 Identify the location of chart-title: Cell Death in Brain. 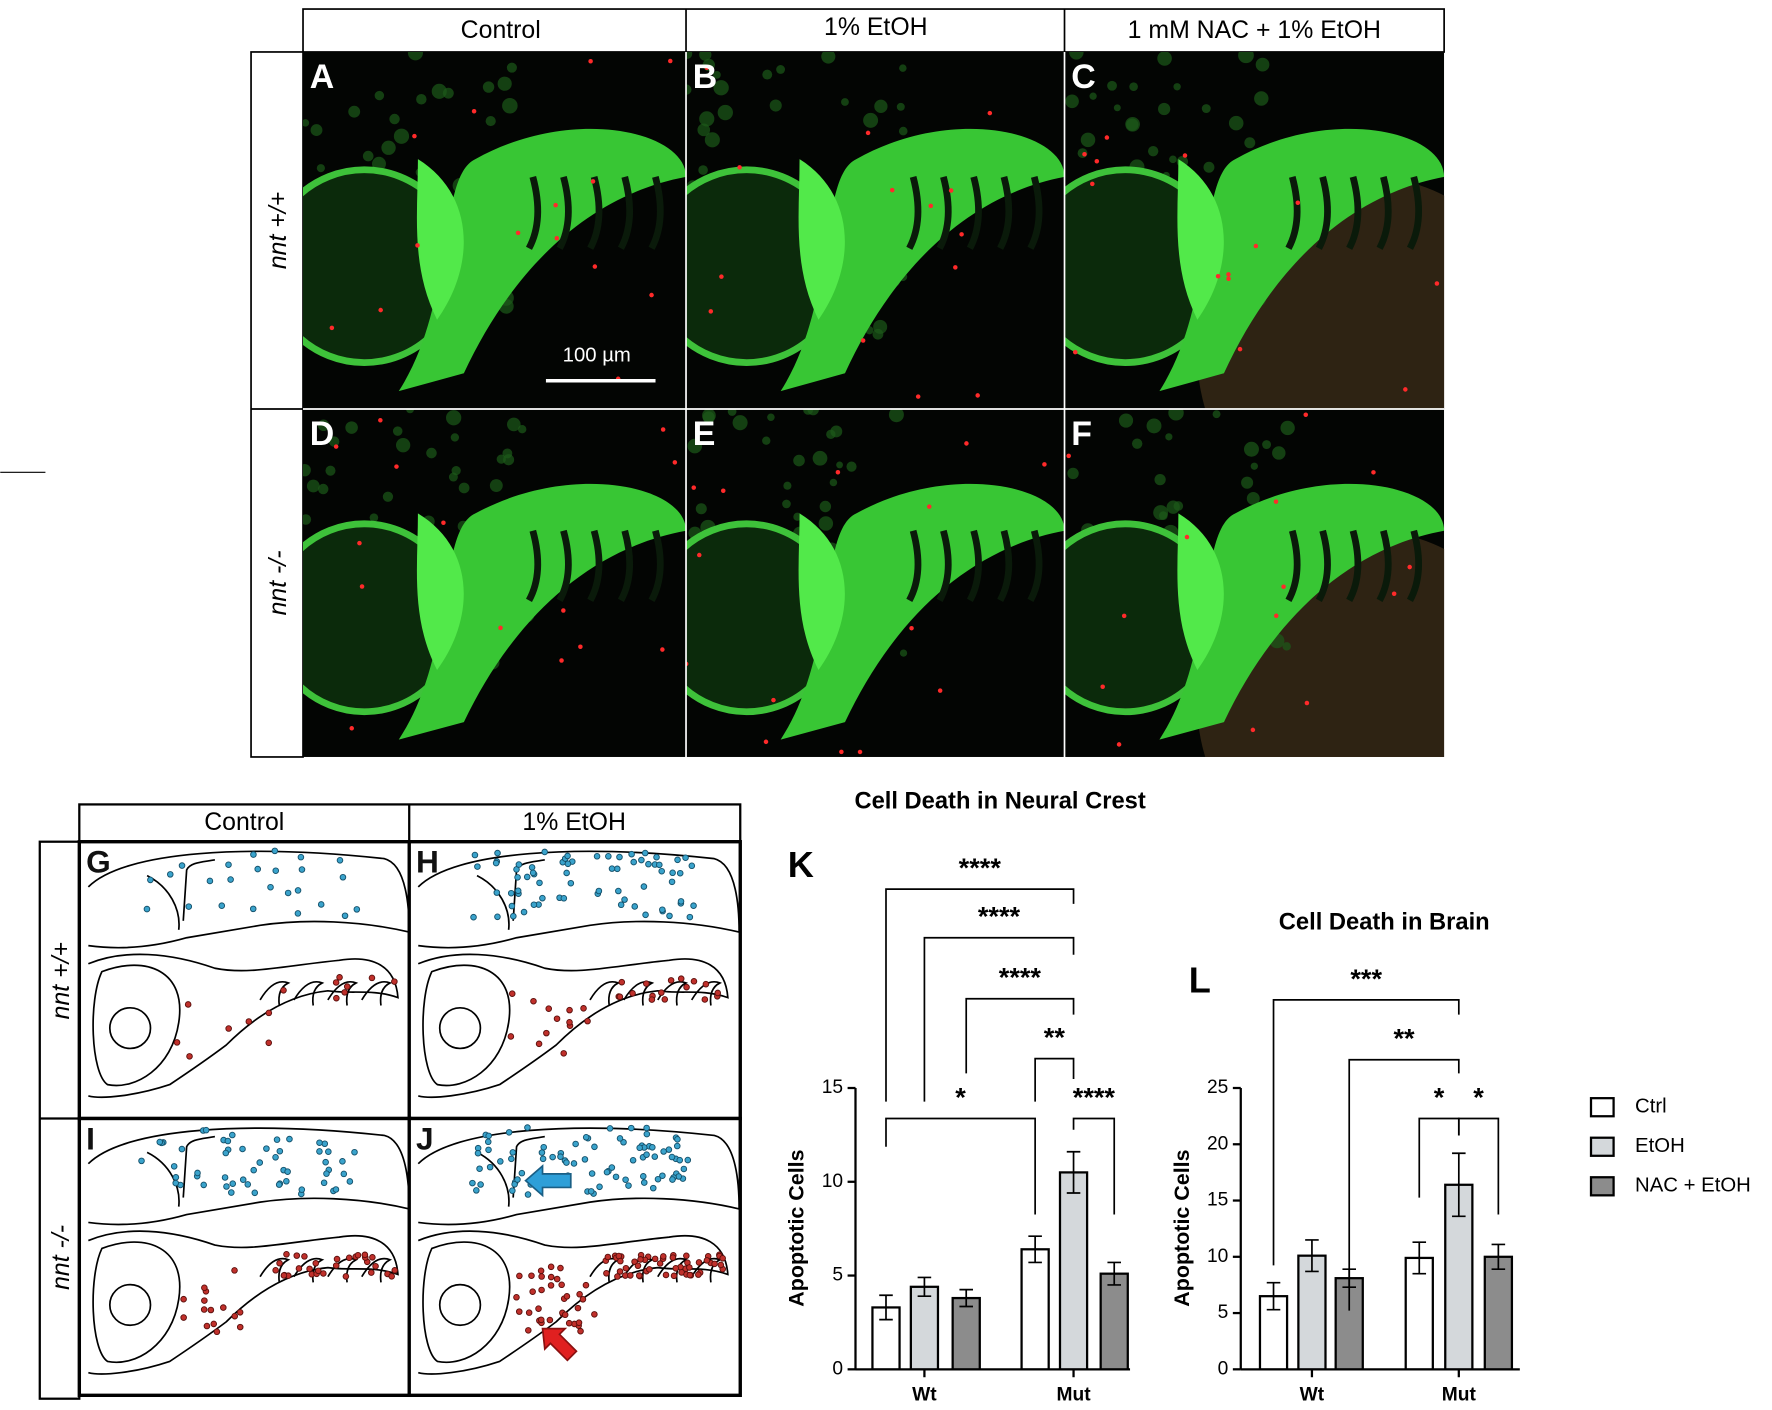
(1384, 922).